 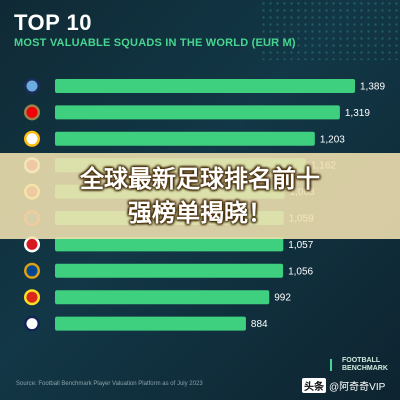 What do you see at coordinates (332, 139) in the screenshot?
I see `bar-value-label-3: 1,203` at bounding box center [332, 139].